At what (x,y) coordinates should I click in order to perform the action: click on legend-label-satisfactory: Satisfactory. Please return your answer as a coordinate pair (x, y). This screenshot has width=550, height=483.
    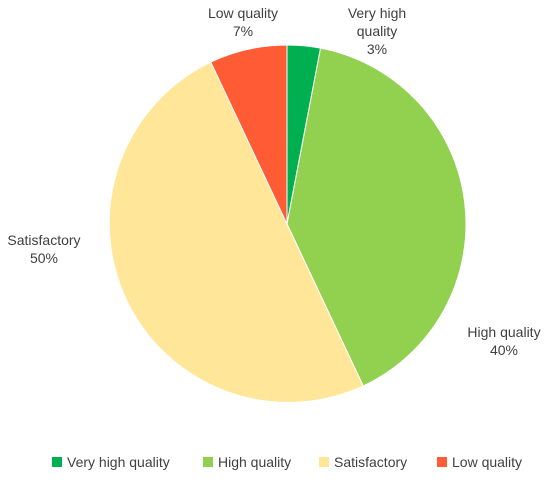
    Looking at the image, I should click on (370, 462).